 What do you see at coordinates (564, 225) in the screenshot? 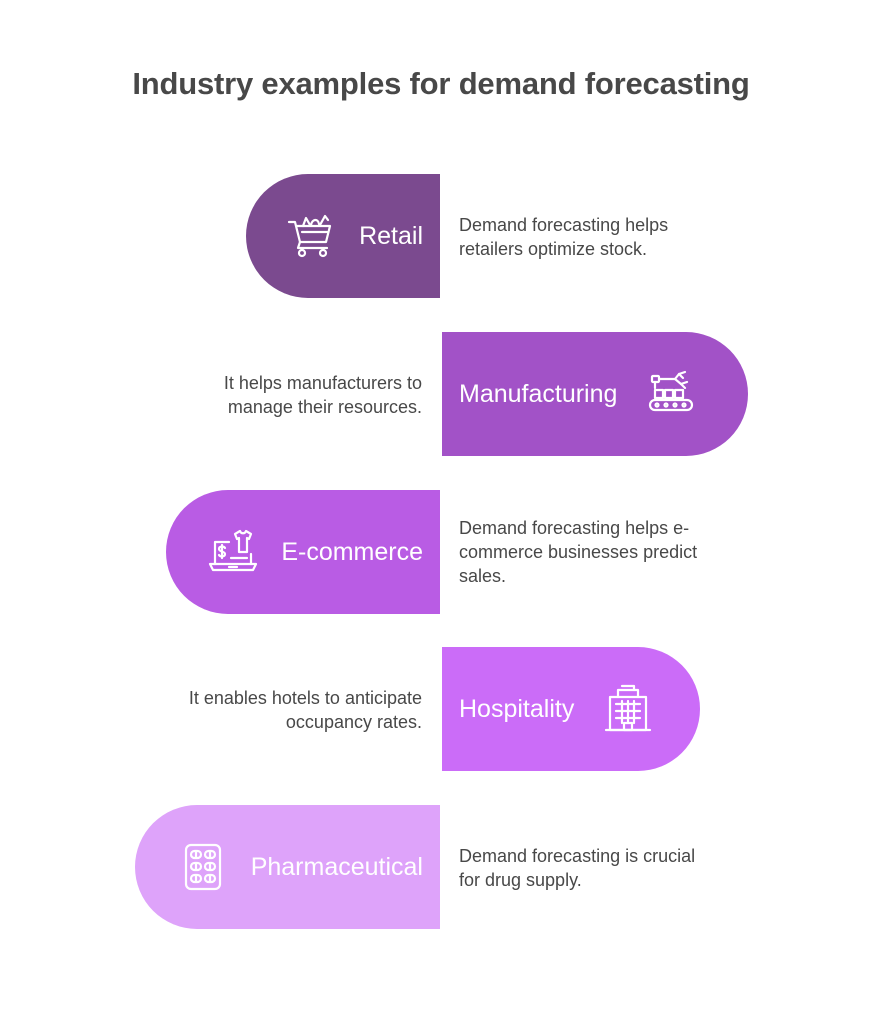
I see `description-line: Demand forecasting helps` at bounding box center [564, 225].